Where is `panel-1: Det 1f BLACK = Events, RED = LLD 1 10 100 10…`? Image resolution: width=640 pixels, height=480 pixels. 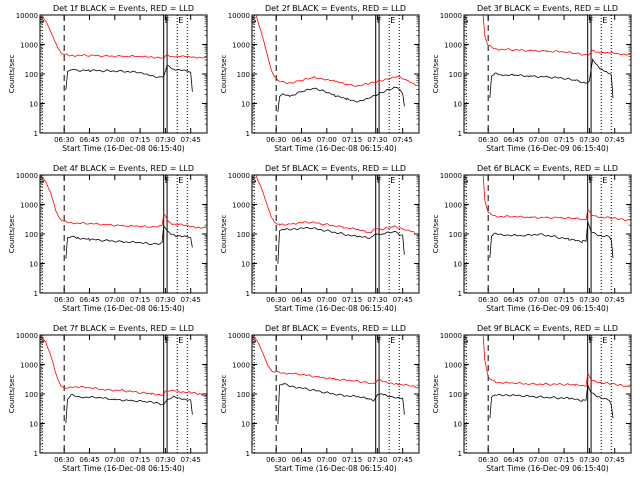 panel-1: Det 1f BLACK = Events, RED = LLD 1 10 100 10… is located at coordinates (108, 78).